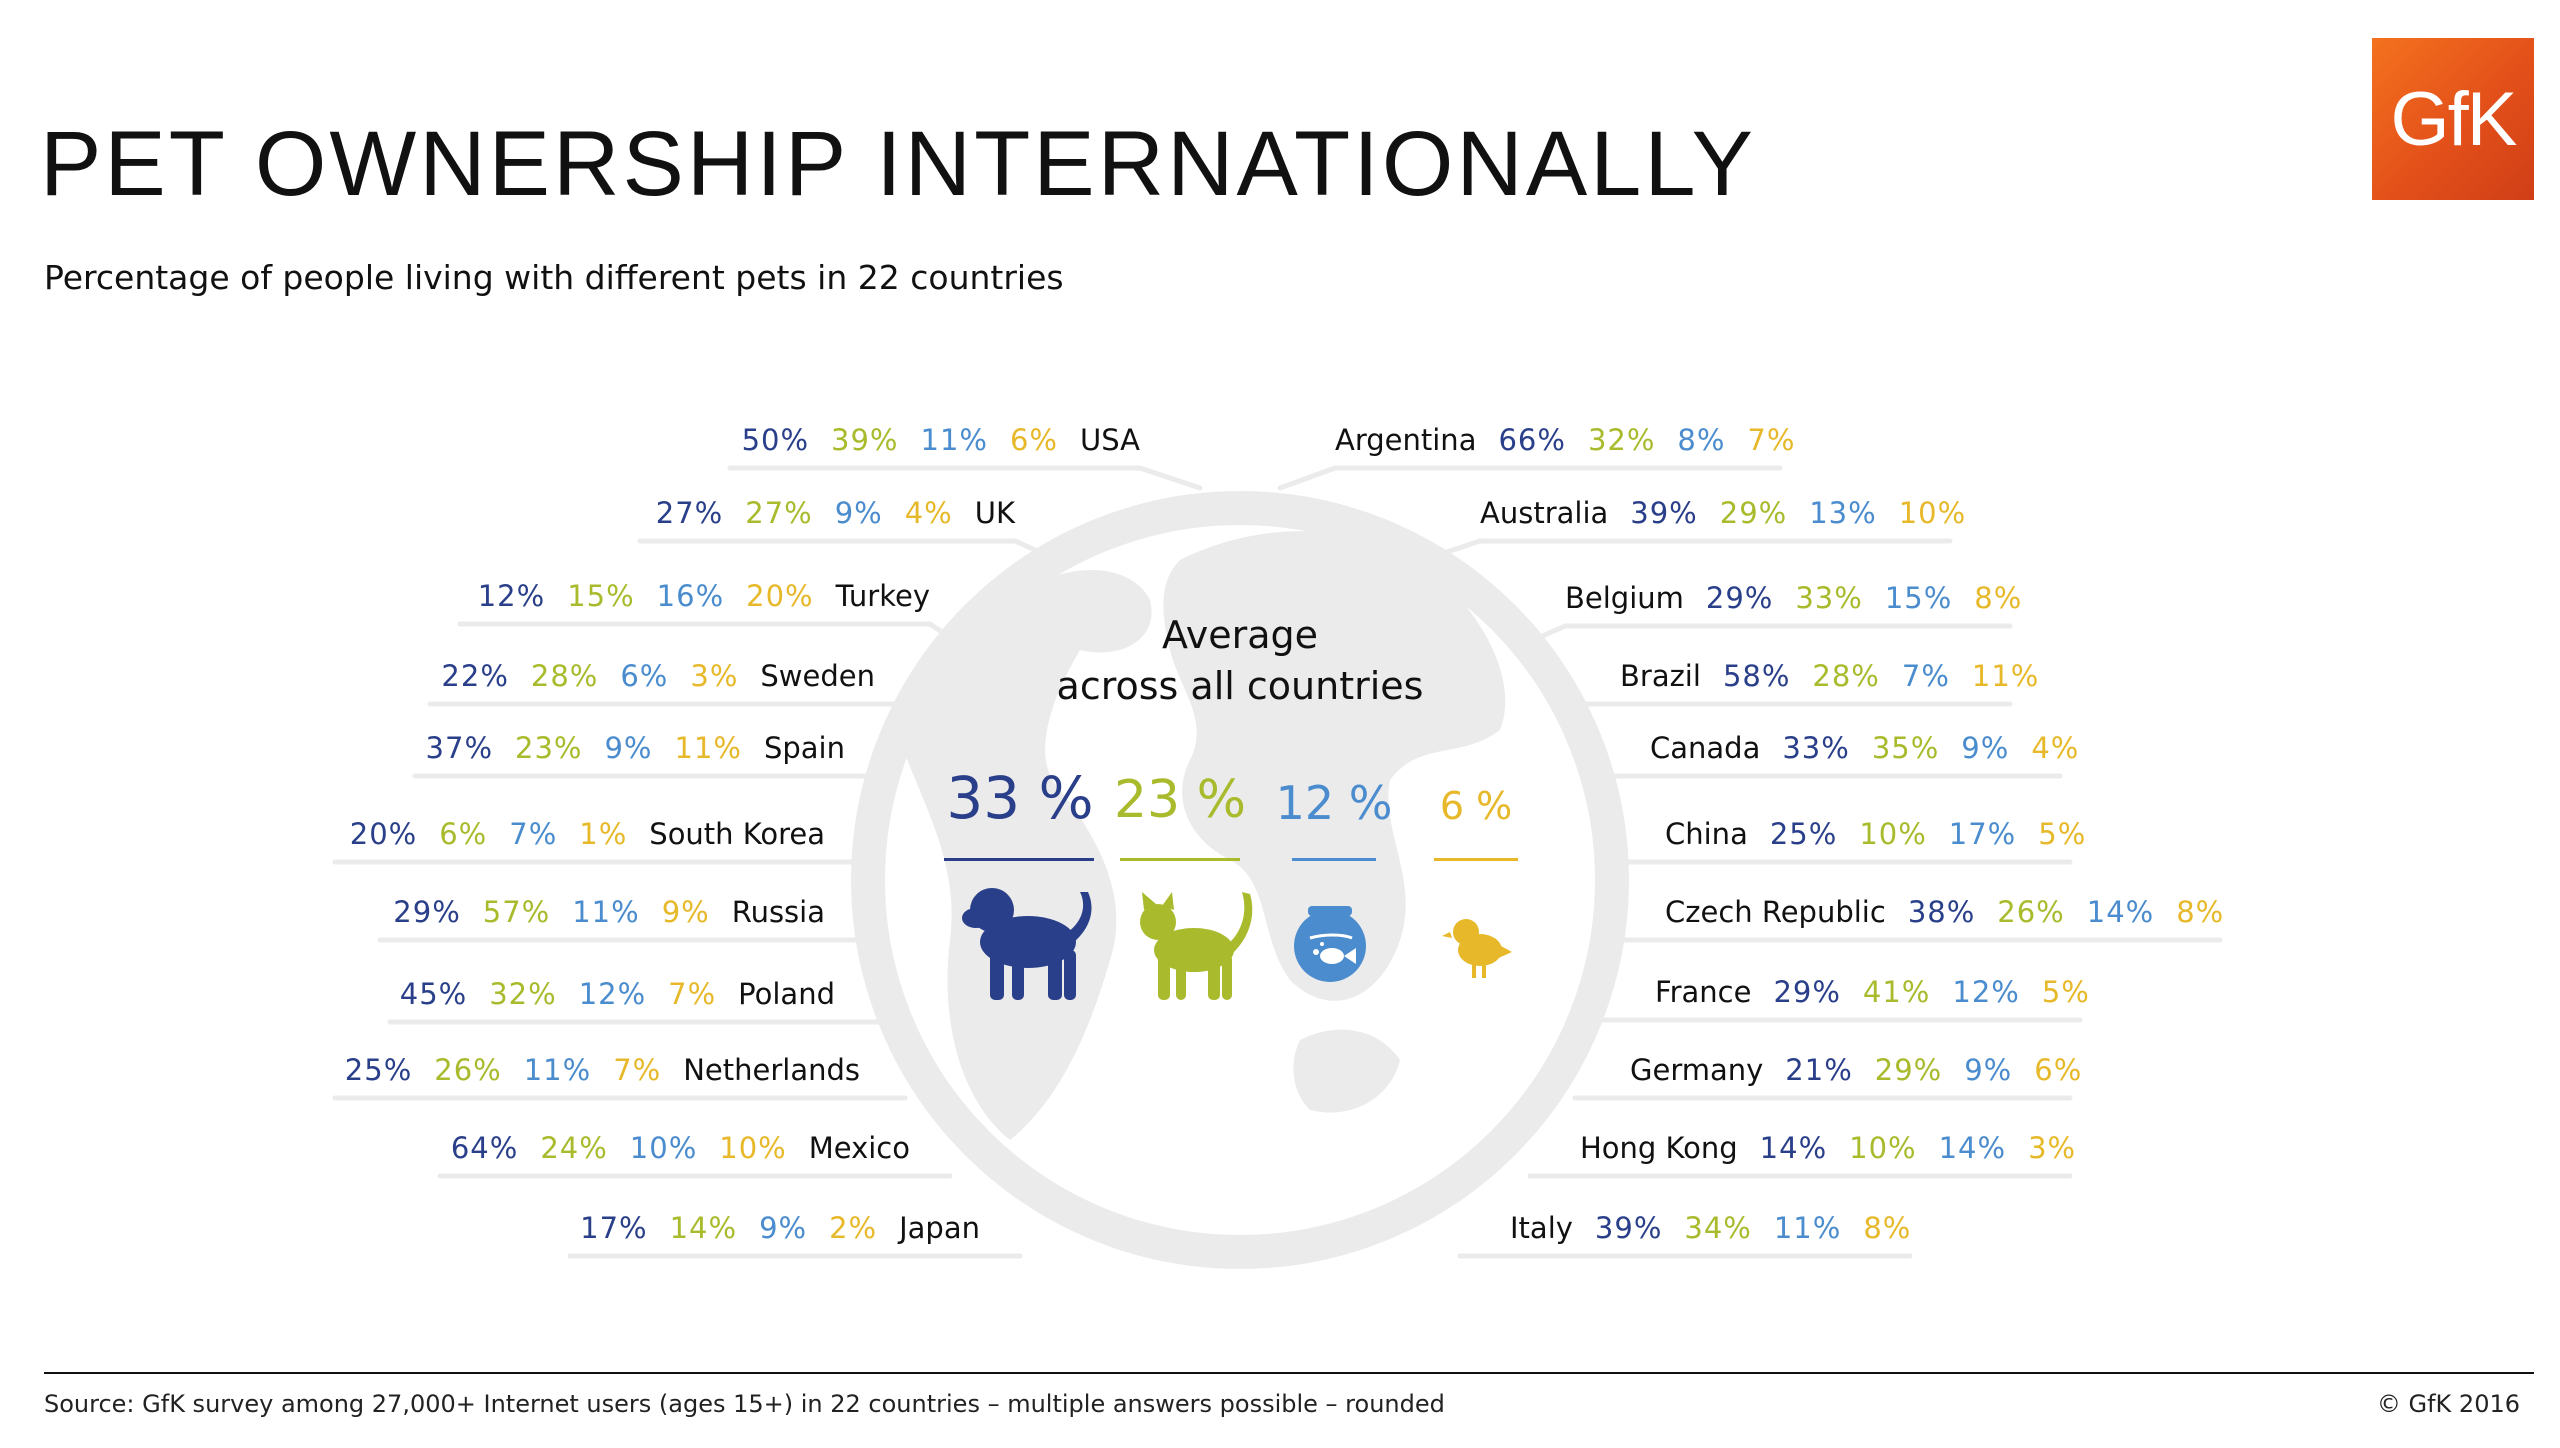  What do you see at coordinates (2052, 1148) in the screenshot?
I see `bird-percentage: 3%` at bounding box center [2052, 1148].